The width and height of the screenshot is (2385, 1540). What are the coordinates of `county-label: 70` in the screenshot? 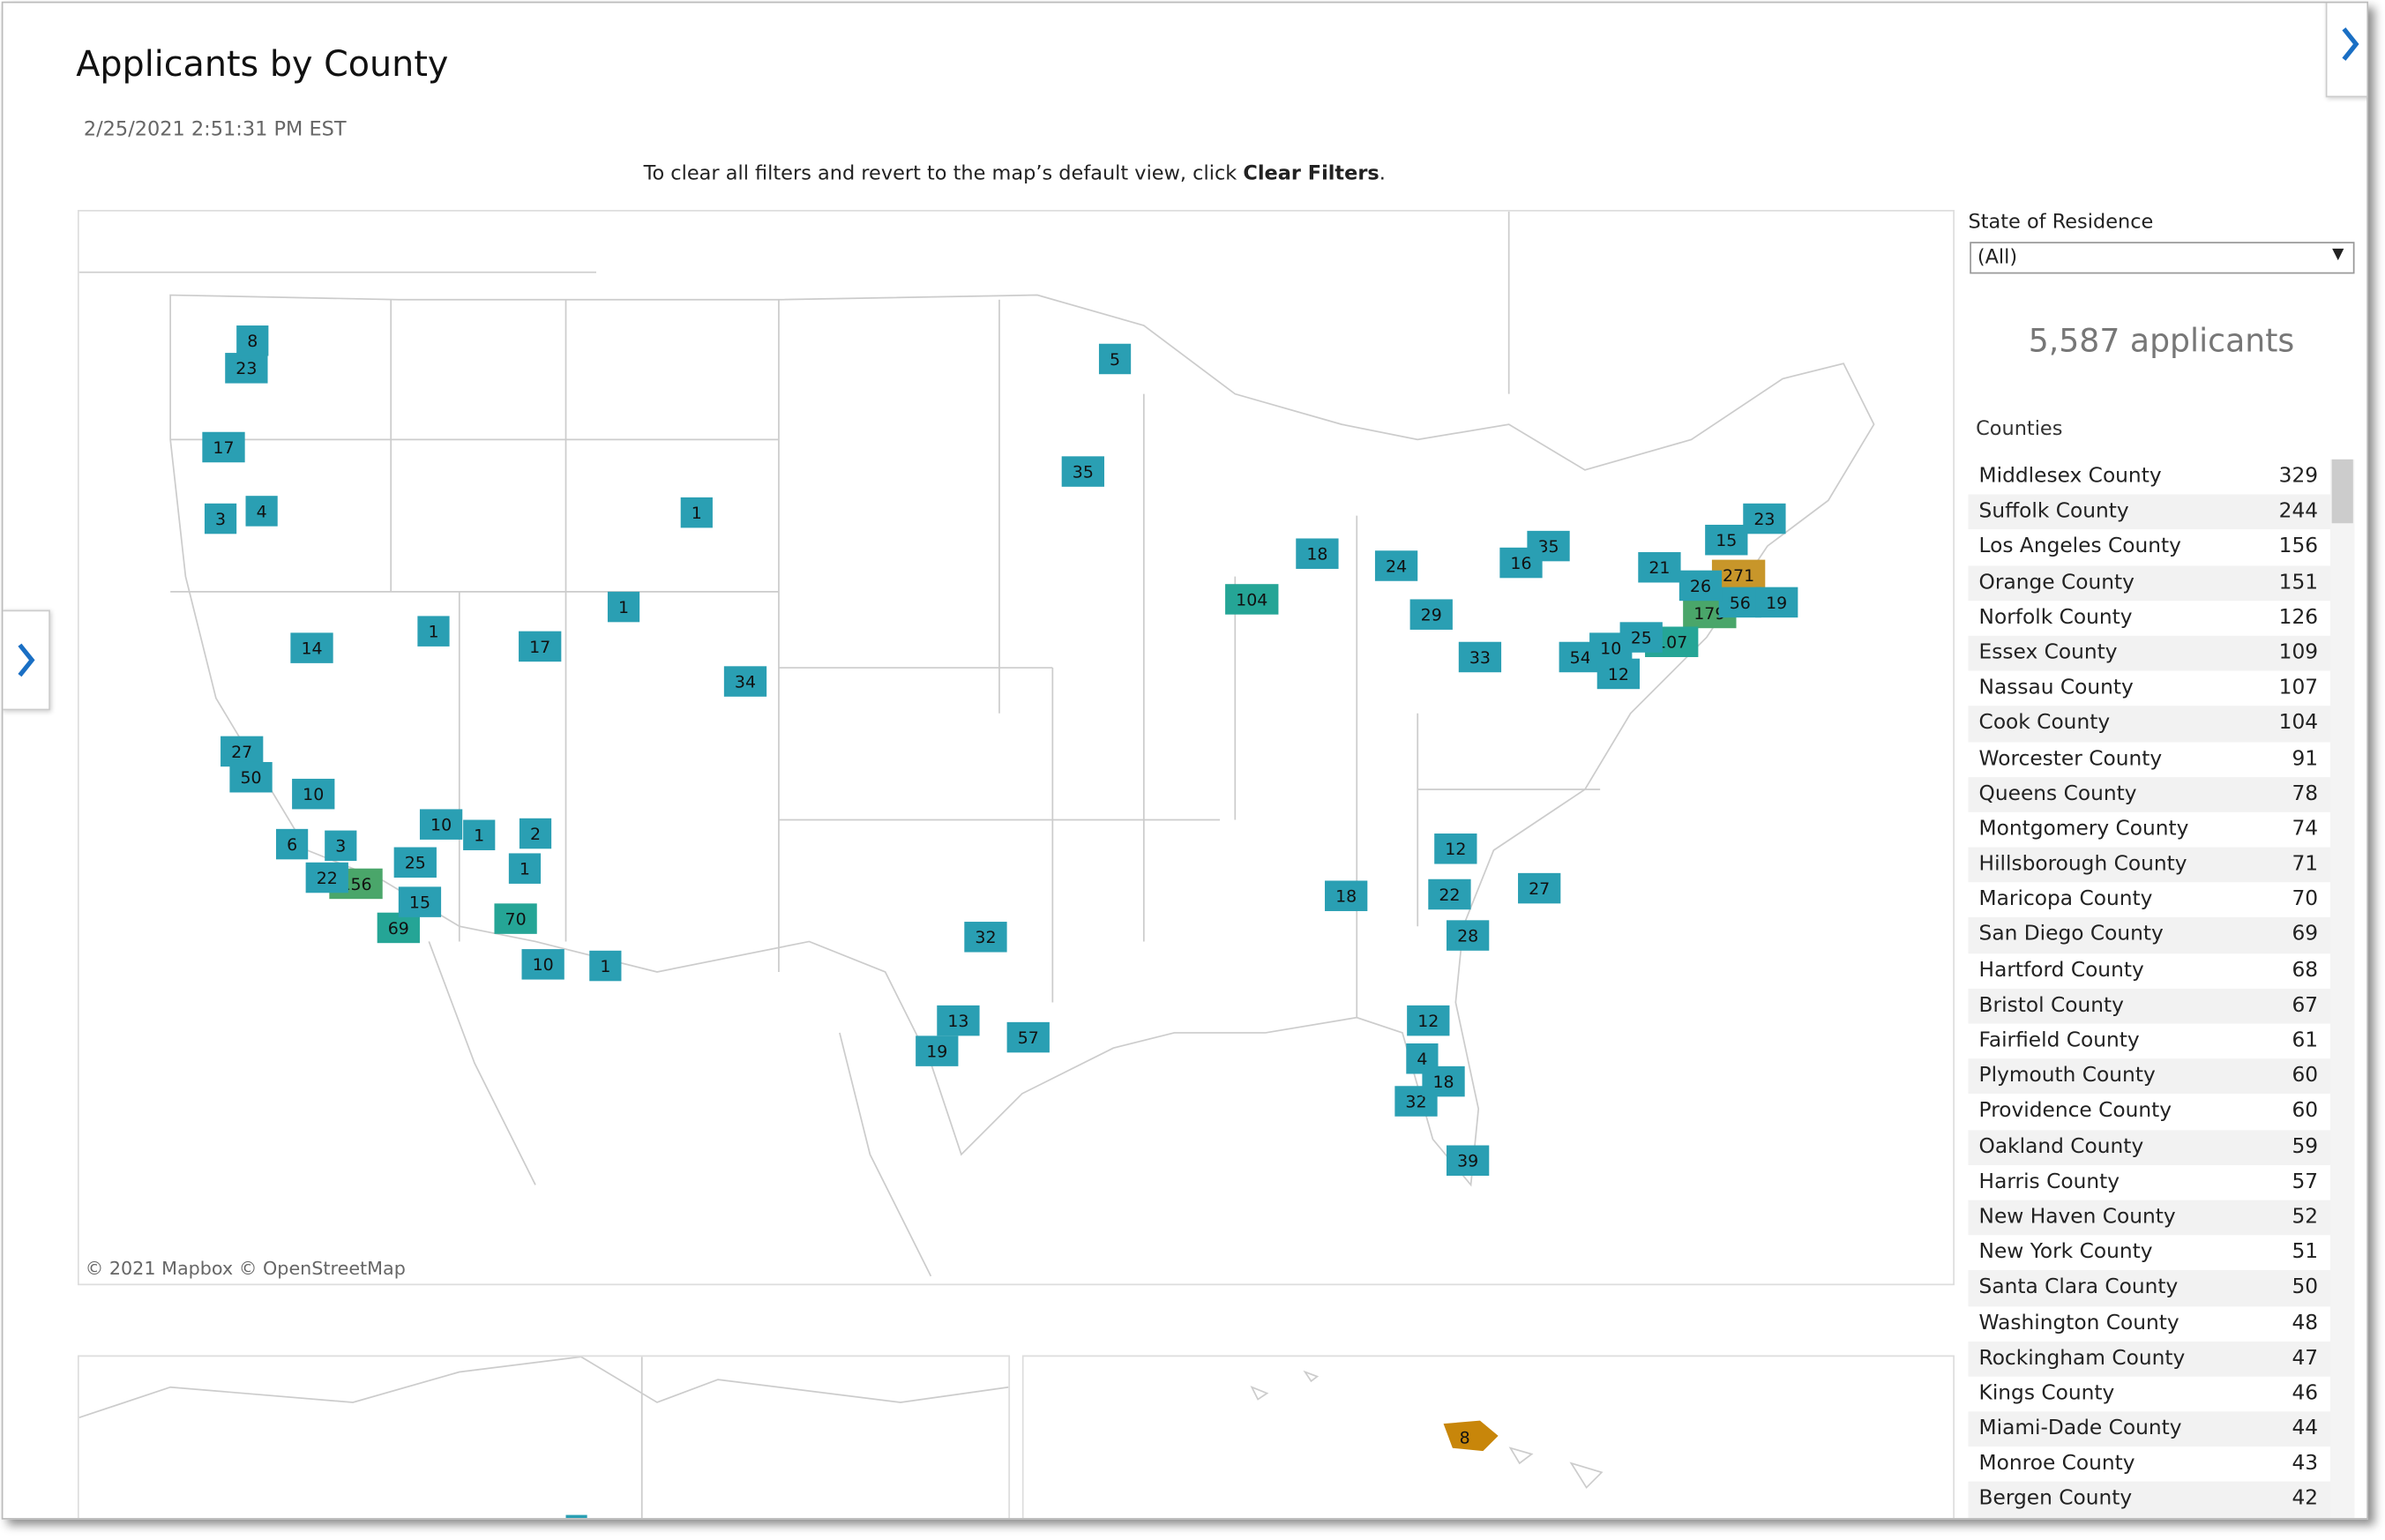 It's located at (516, 919).